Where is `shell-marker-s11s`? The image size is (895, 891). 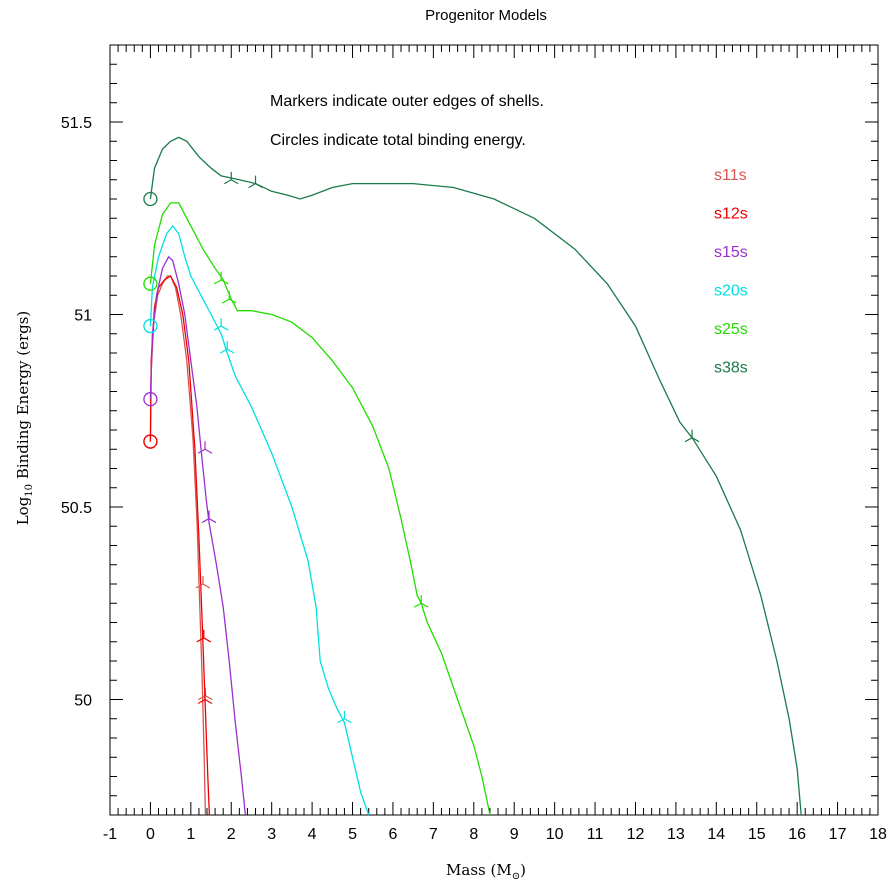 shell-marker-s11s is located at coordinates (203, 582).